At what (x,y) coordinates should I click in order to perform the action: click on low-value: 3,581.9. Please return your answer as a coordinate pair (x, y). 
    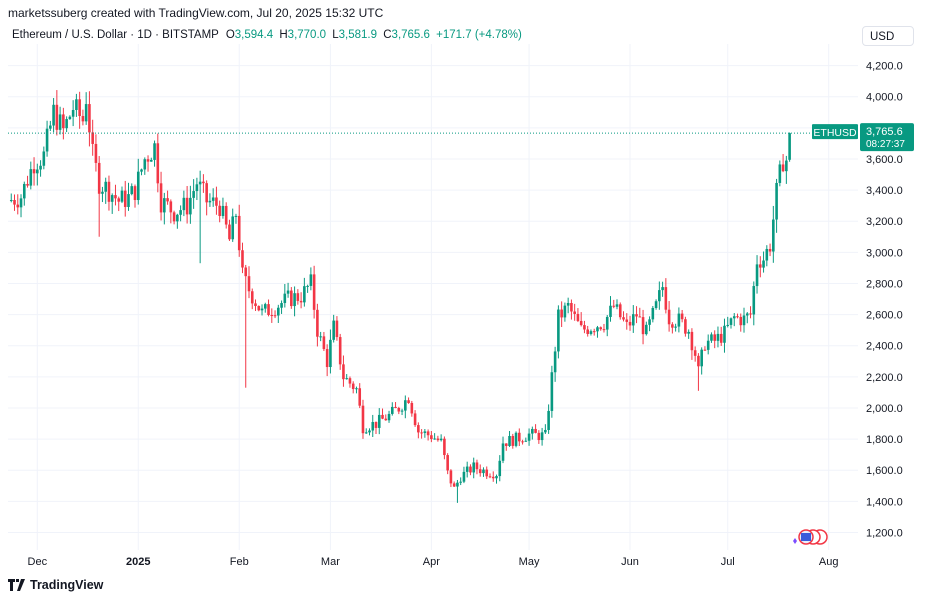
    Looking at the image, I should click on (358, 35).